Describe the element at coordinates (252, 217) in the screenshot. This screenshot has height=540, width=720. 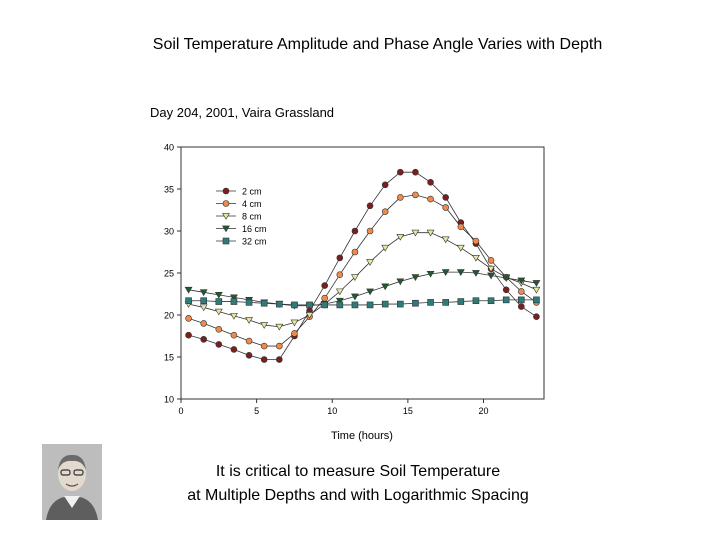
I see `legend-label: 8 cm` at that location.